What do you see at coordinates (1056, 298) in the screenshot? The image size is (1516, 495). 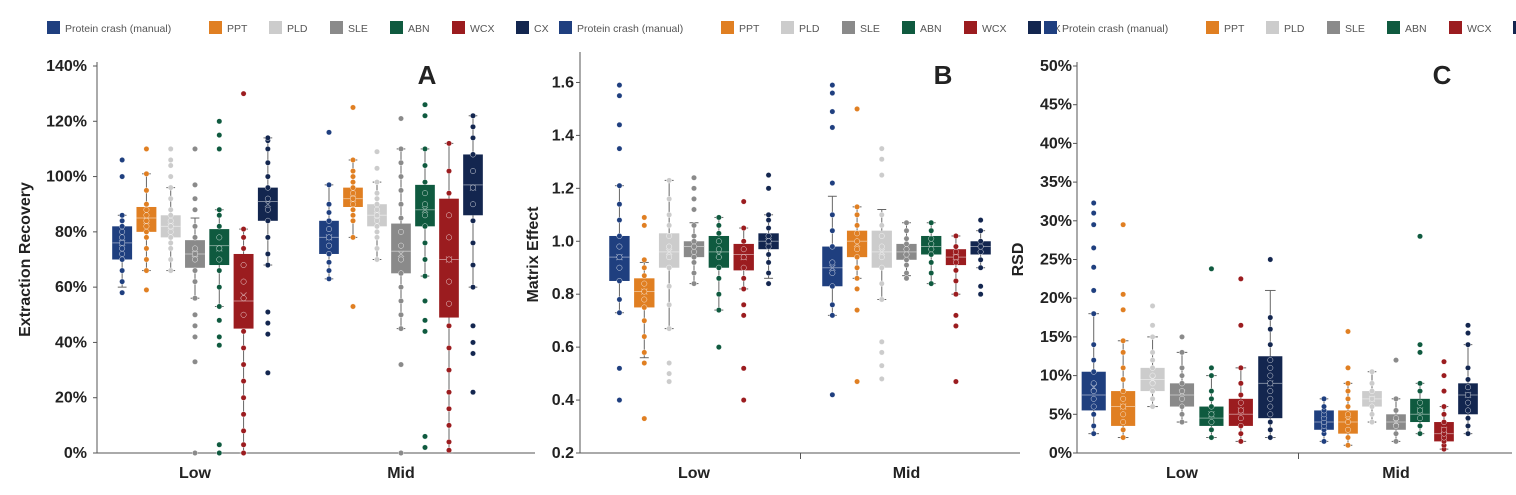 I see `panel-c-y-tick-label: 20%` at bounding box center [1056, 298].